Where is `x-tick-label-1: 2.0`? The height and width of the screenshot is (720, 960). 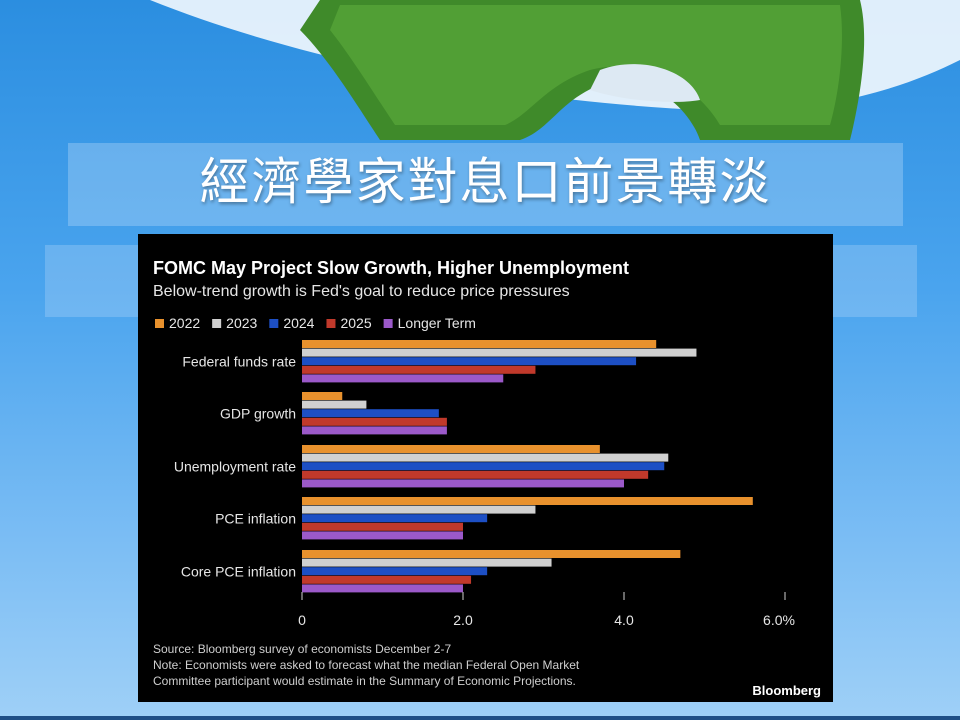 x-tick-label-1: 2.0 is located at coordinates (463, 620).